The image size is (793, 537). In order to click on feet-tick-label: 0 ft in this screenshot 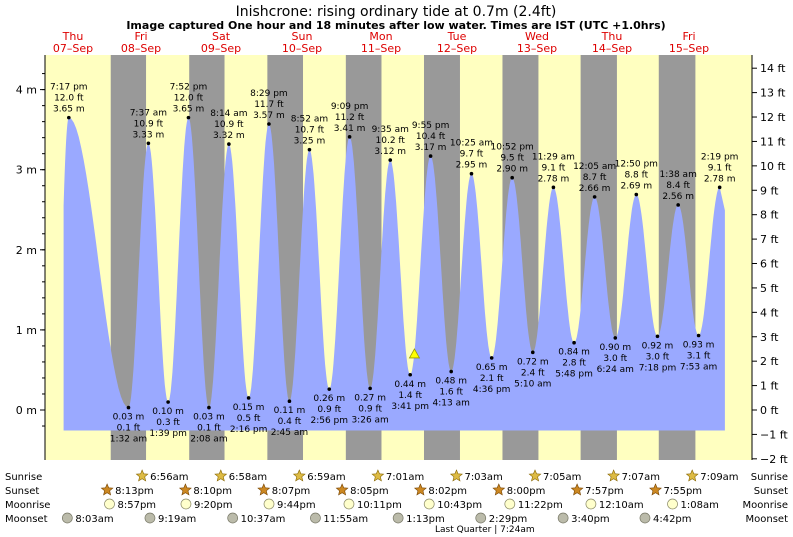, I will do `click(769, 410)`.